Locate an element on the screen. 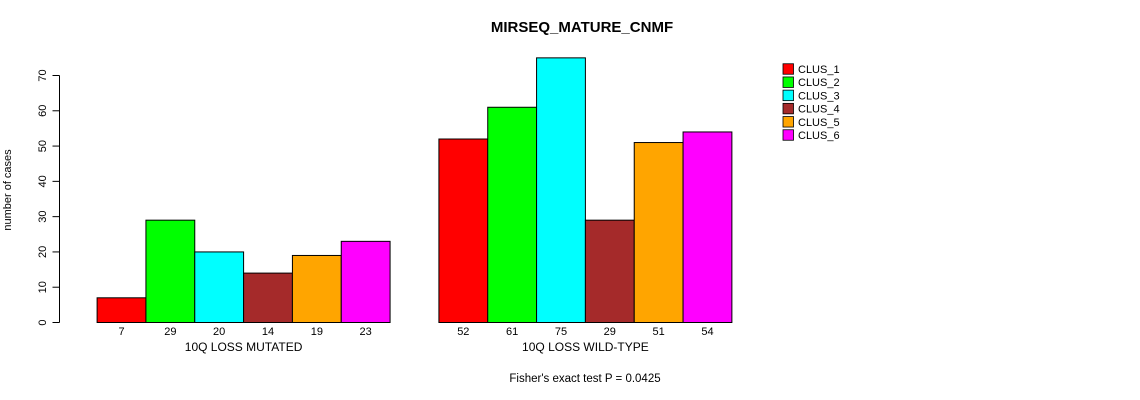 Image resolution: width=1140 pixels, height=400 pixels. bar-value-label: 23 is located at coordinates (366, 332).